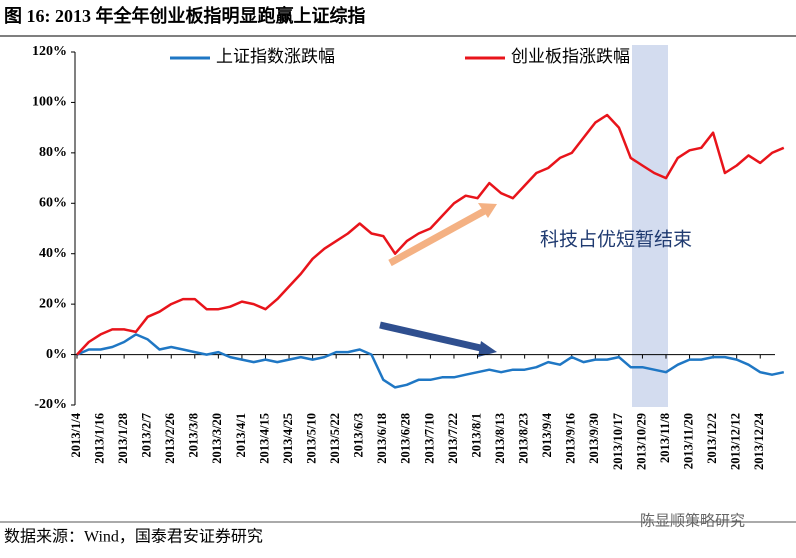 This screenshot has width=796, height=558. What do you see at coordinates (692, 520) in the screenshot?
I see `watermark: 陈显顺策略研究` at bounding box center [692, 520].